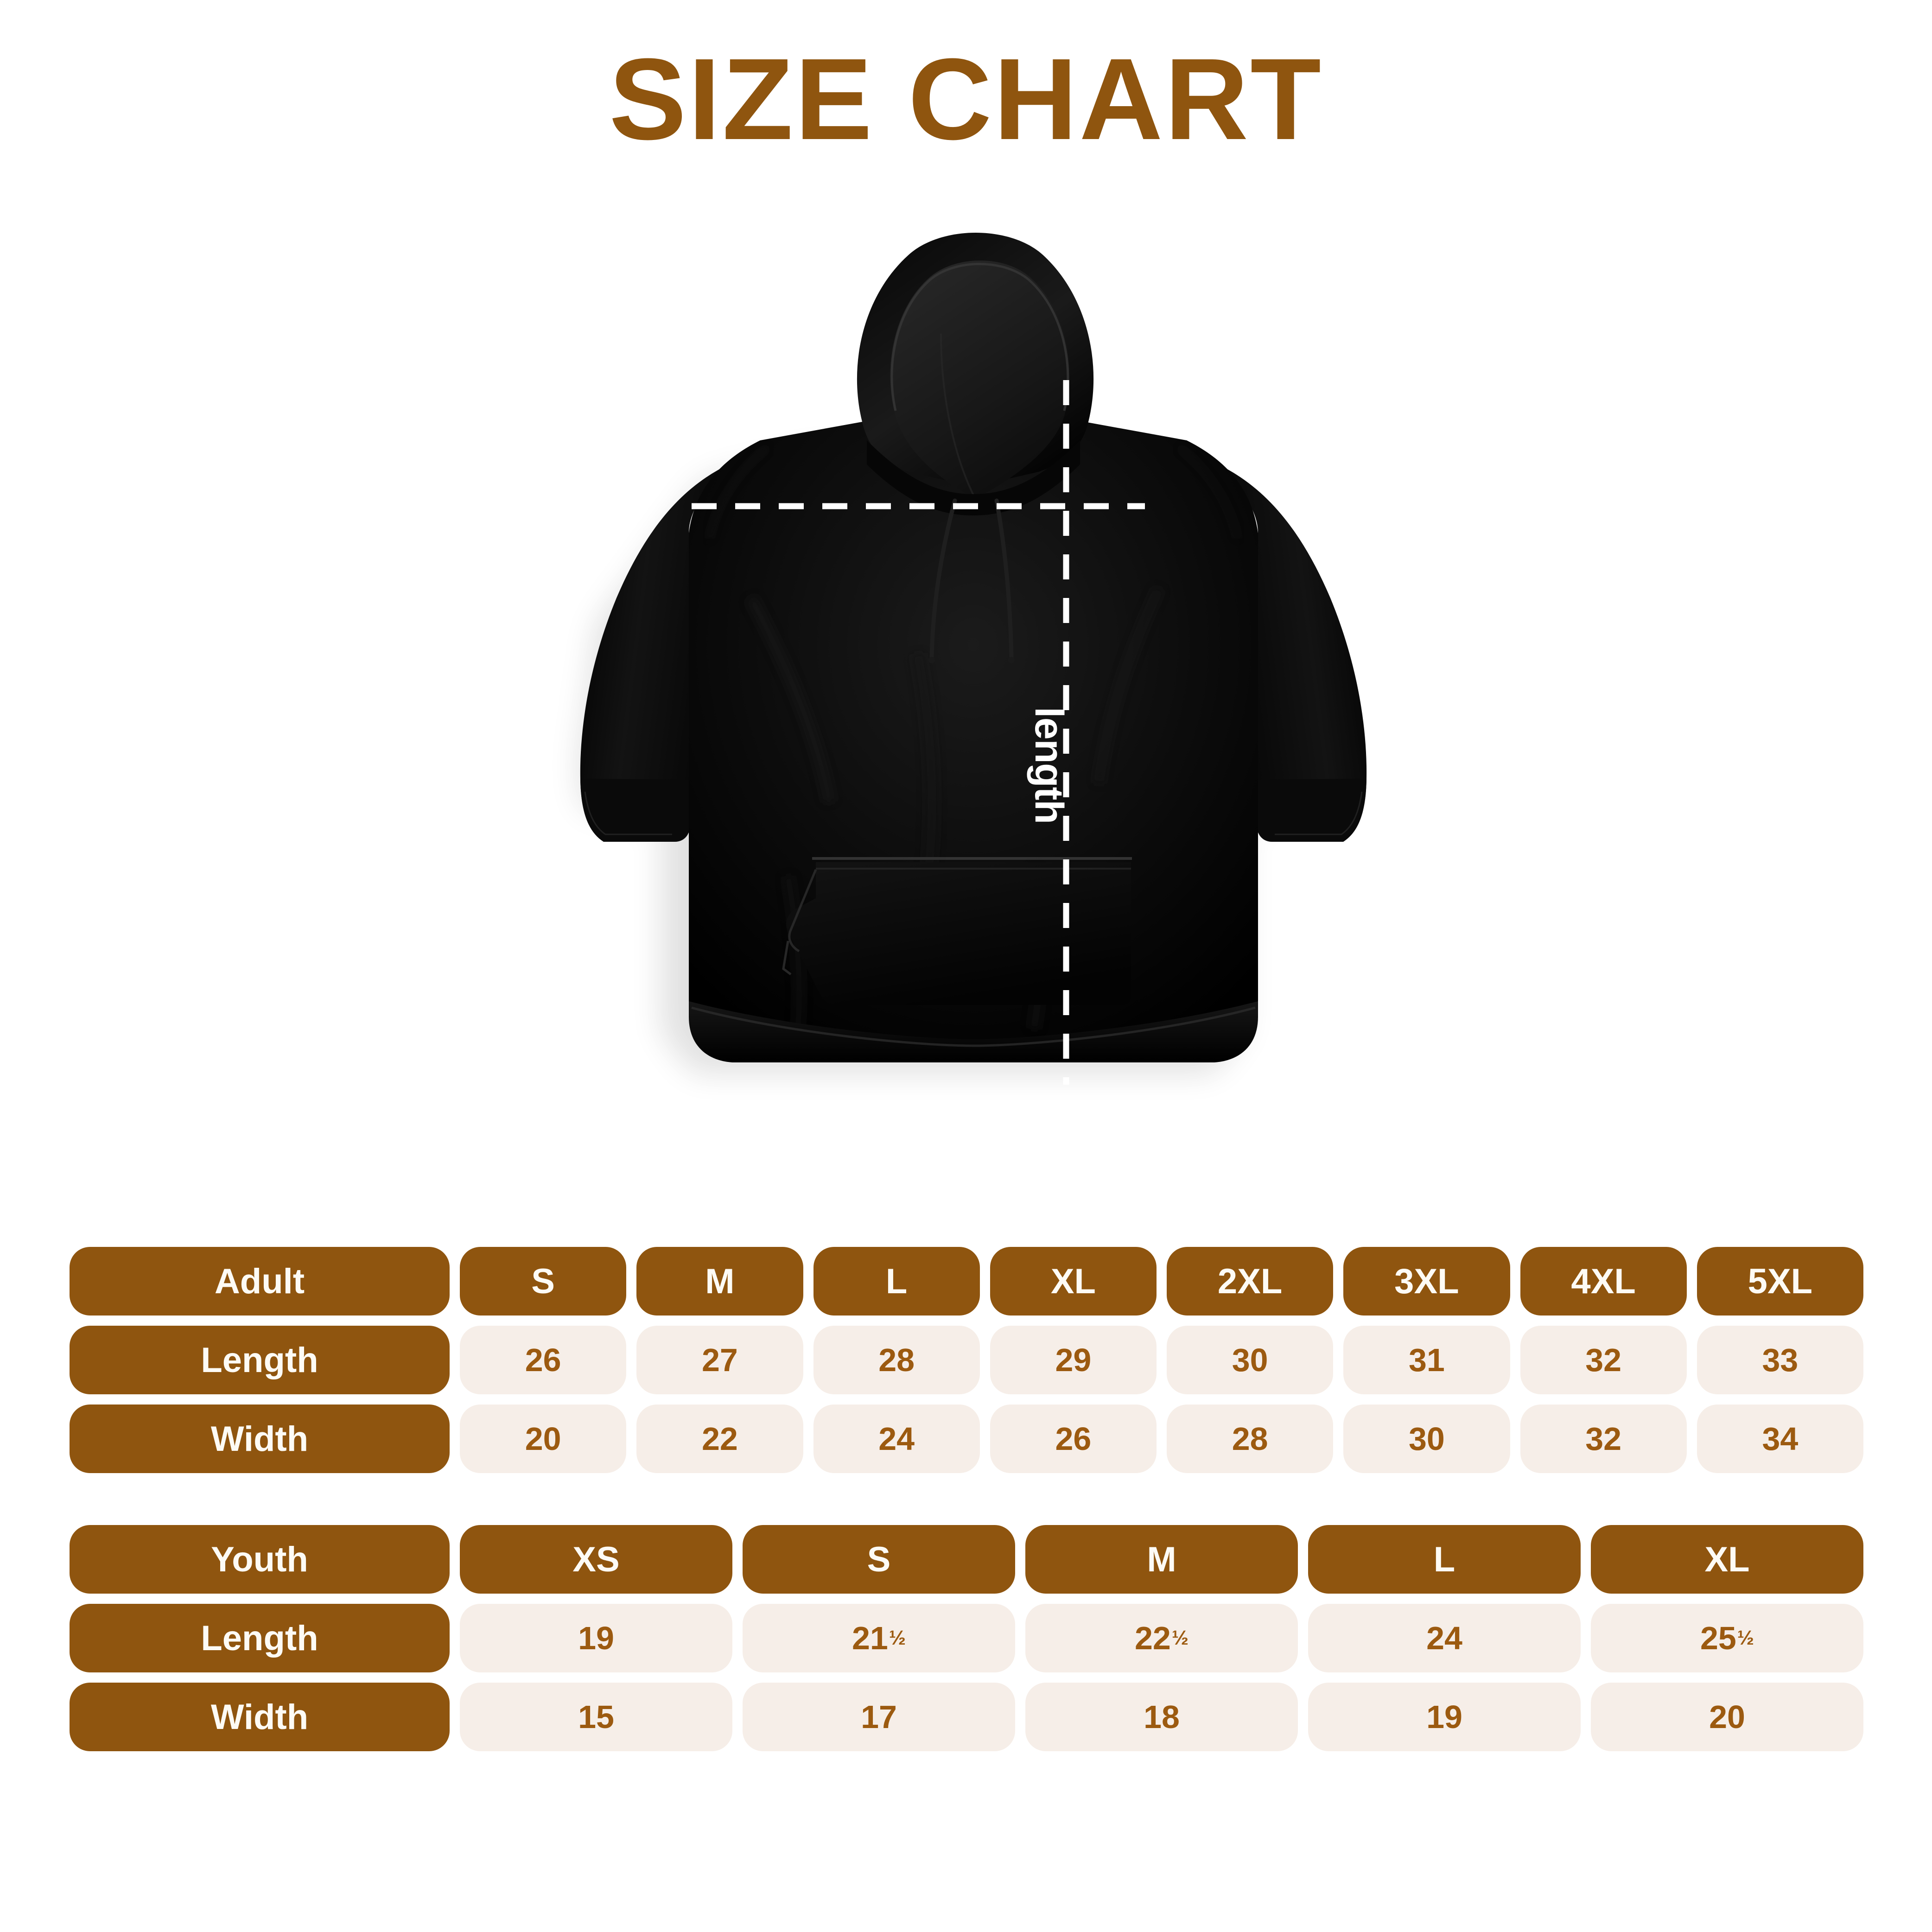  What do you see at coordinates (1603, 1360) in the screenshot?
I see `adult-length-4xl: 32` at bounding box center [1603, 1360].